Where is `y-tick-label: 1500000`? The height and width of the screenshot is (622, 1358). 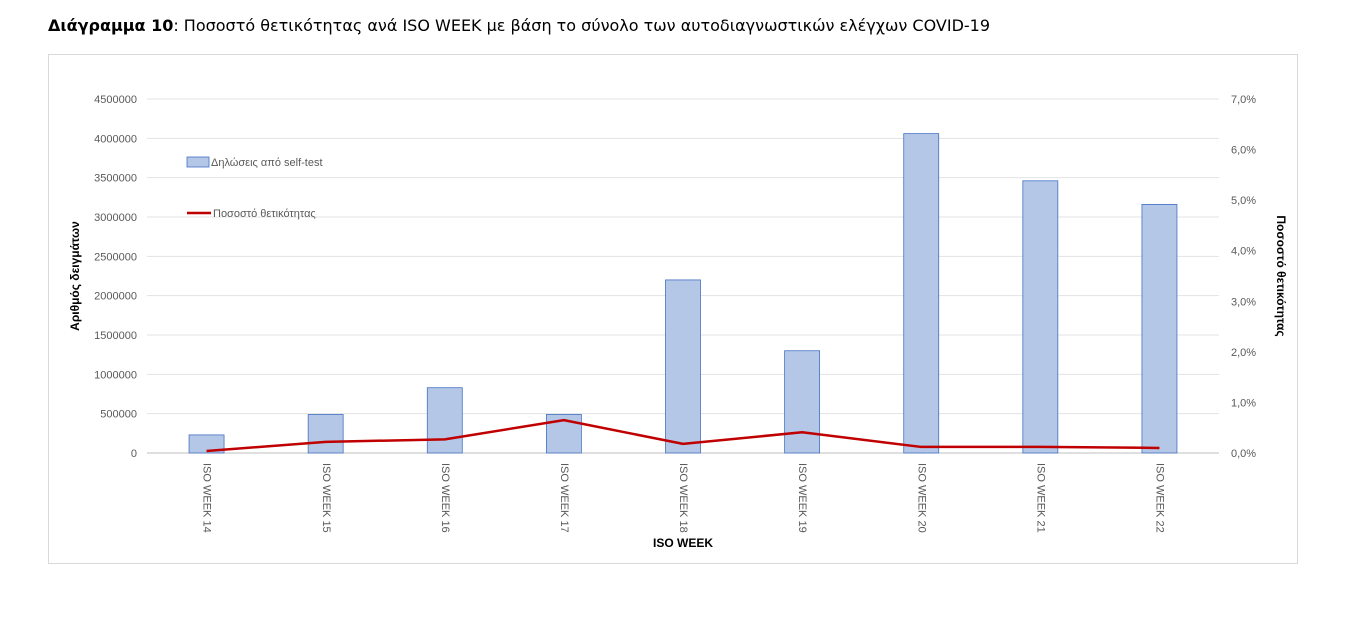 y-tick-label: 1500000 is located at coordinates (115, 336).